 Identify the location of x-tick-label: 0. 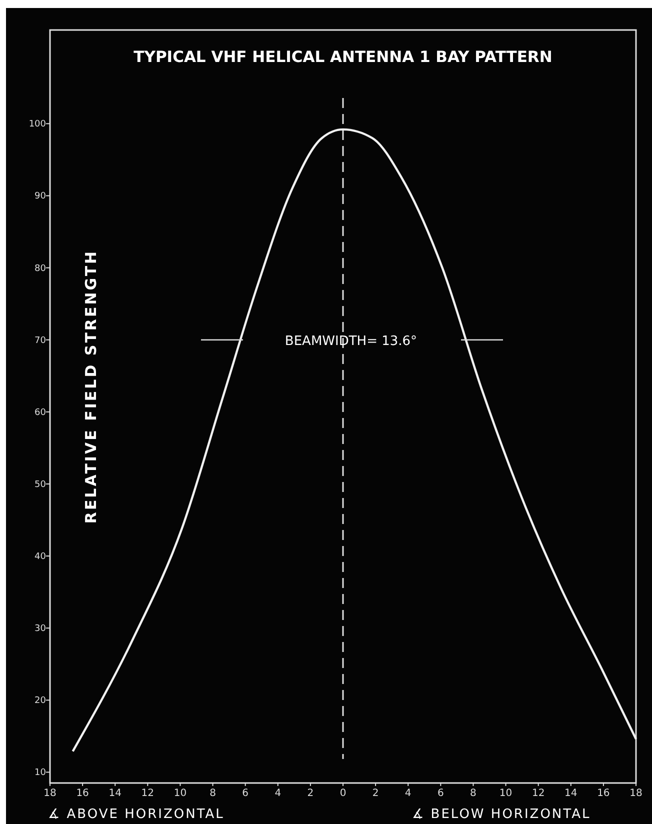
(343, 793).